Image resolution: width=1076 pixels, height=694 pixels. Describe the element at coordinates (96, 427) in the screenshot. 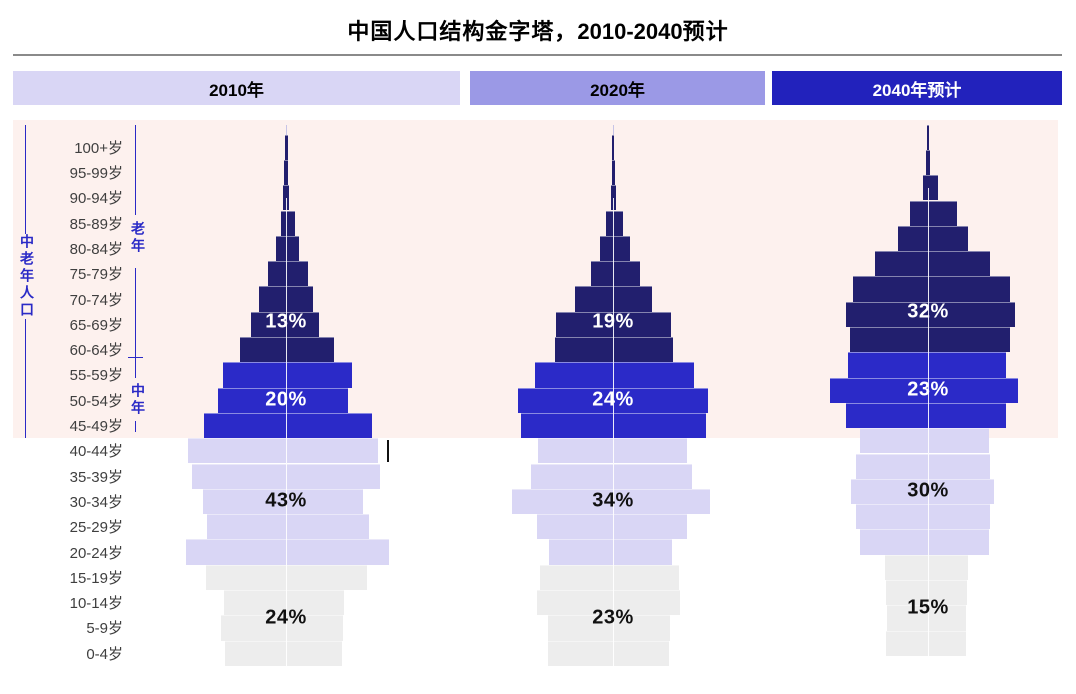

I see `age-label: 45-49岁` at that location.